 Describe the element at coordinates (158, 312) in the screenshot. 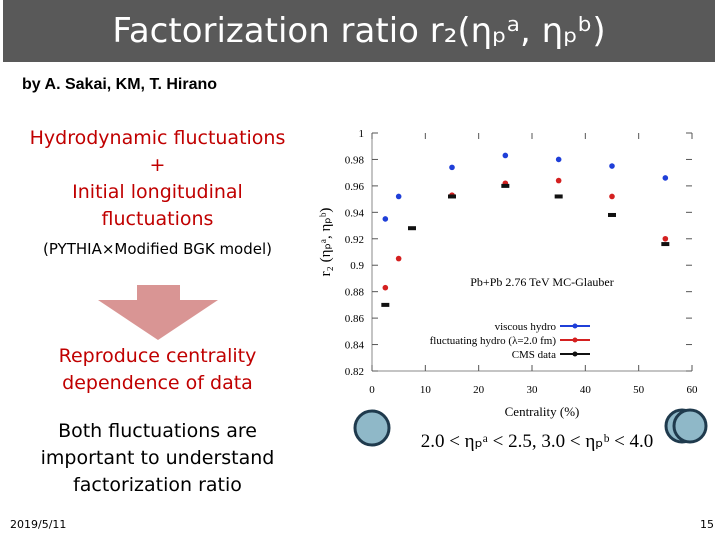

I see `arrow` at that location.